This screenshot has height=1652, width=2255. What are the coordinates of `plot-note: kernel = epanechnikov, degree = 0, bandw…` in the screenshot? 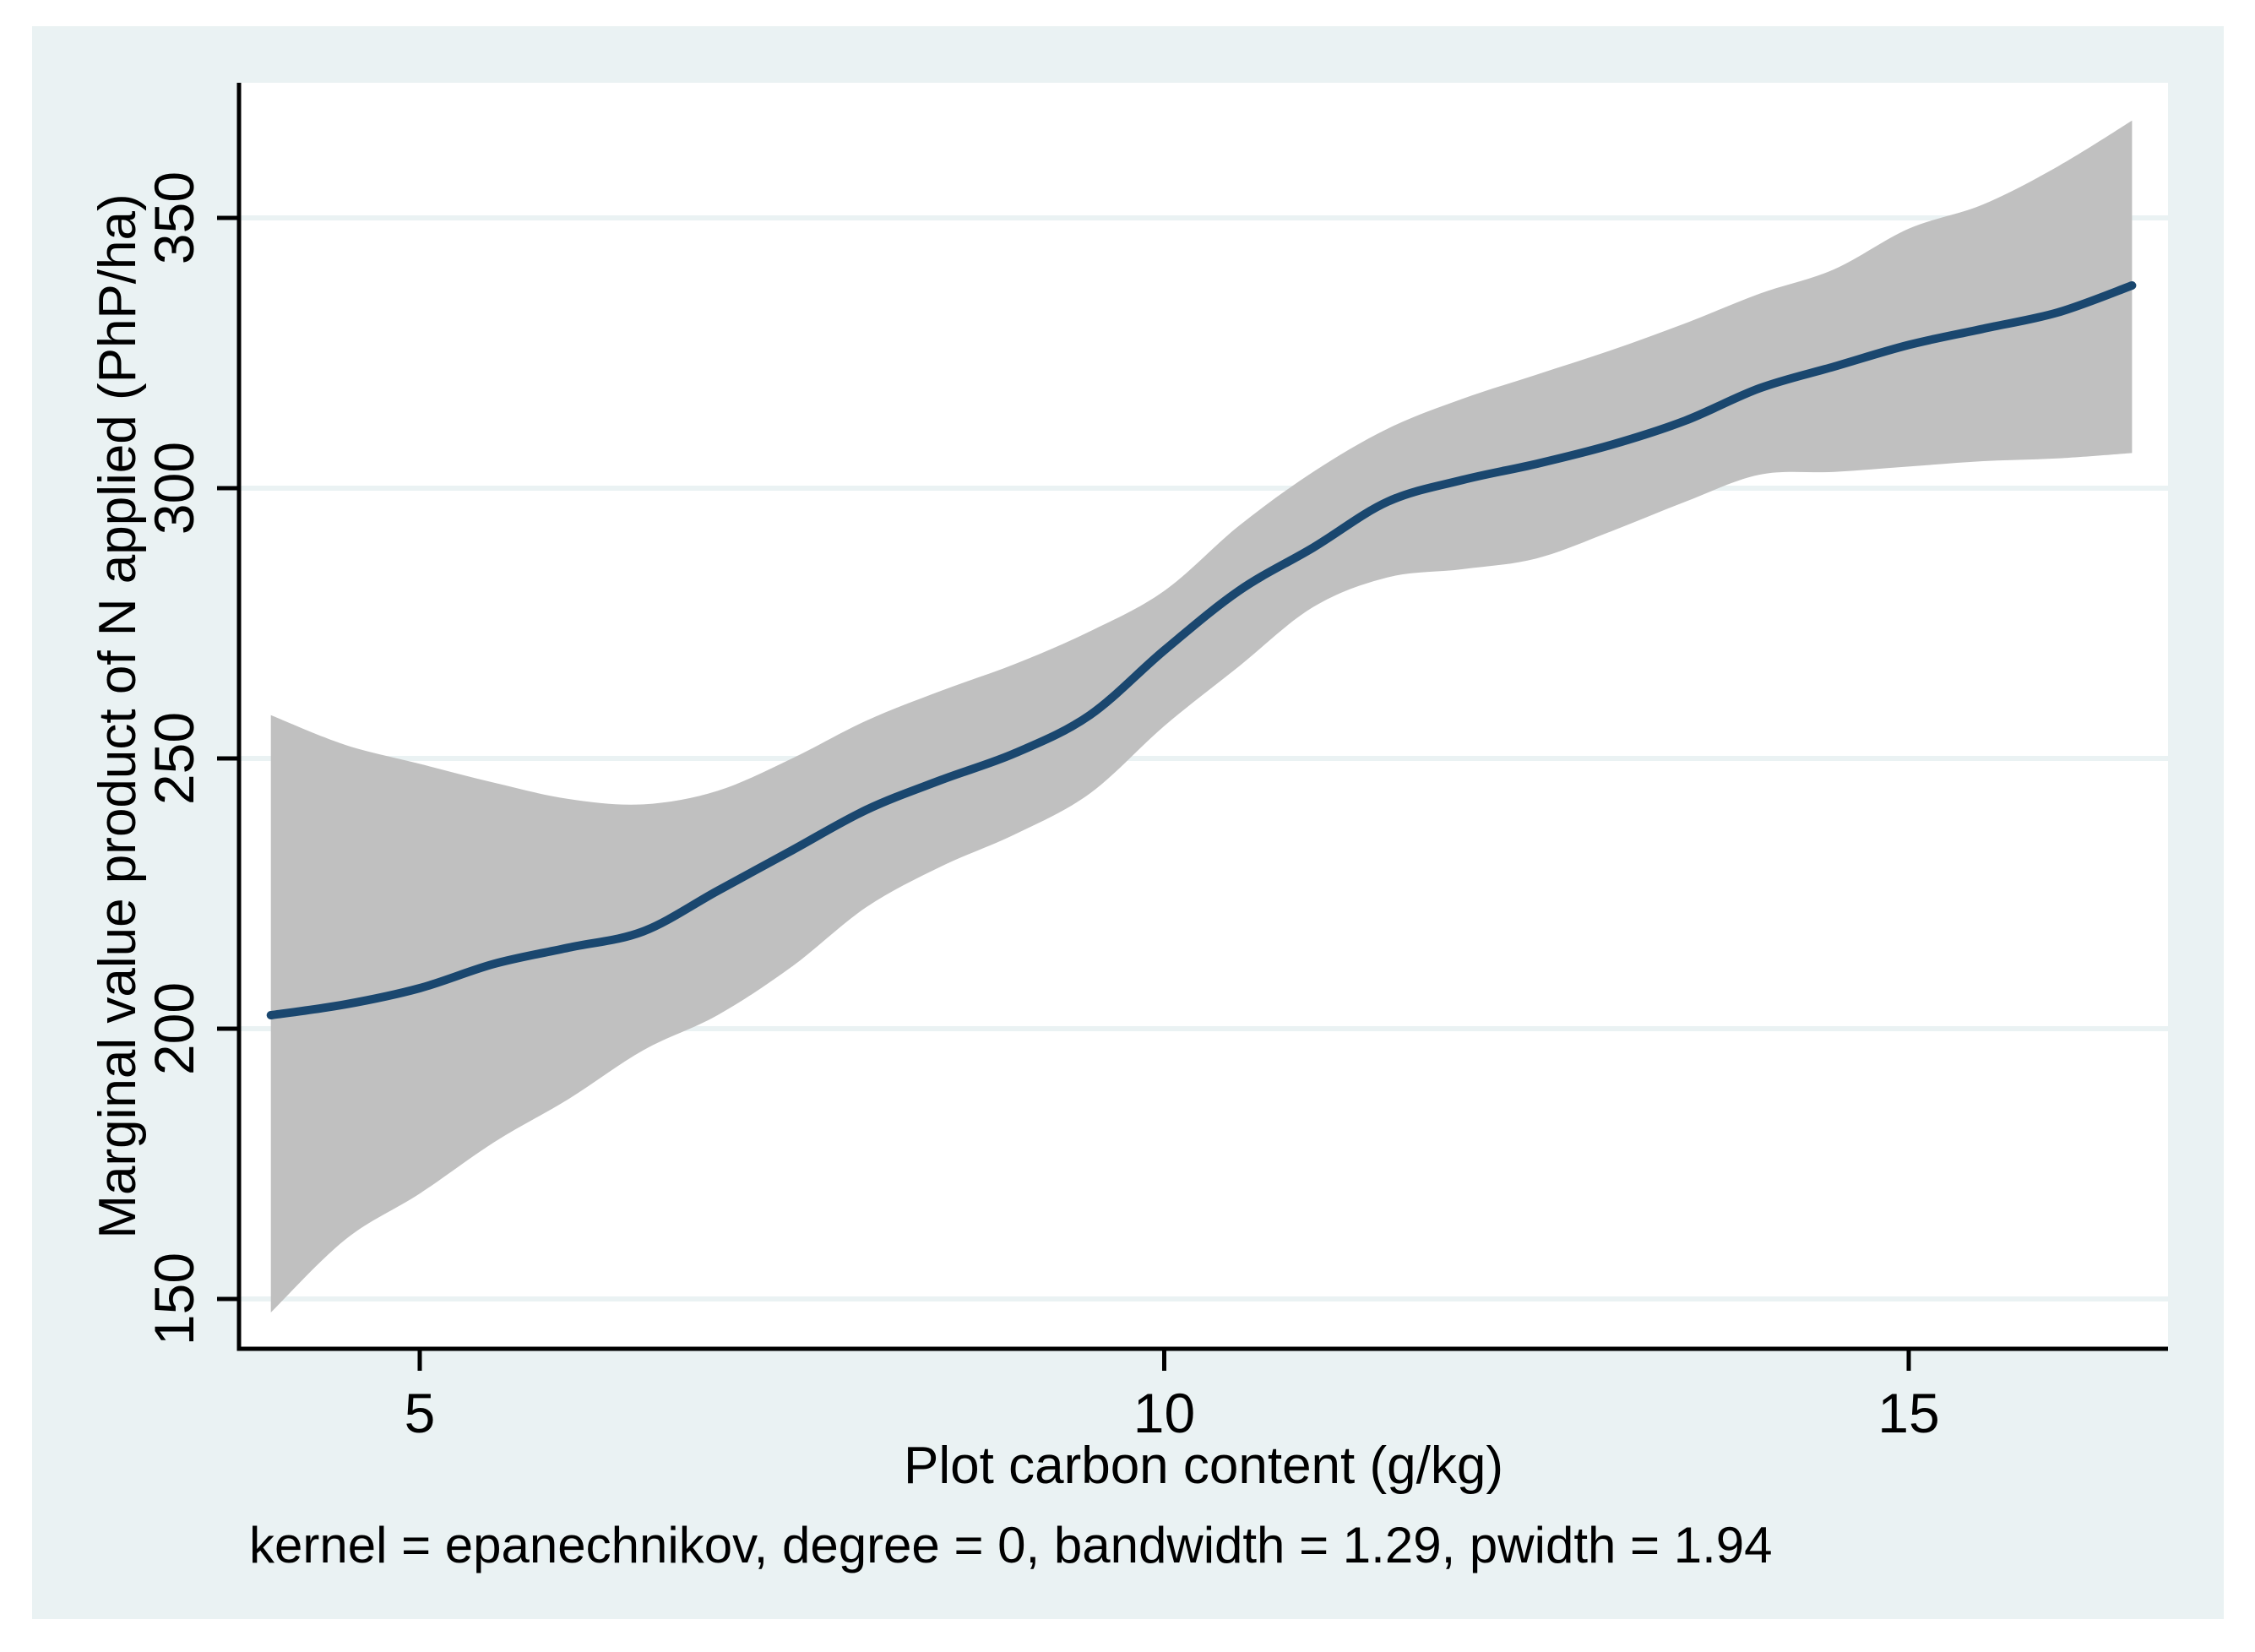 It's located at (1011, 1545).